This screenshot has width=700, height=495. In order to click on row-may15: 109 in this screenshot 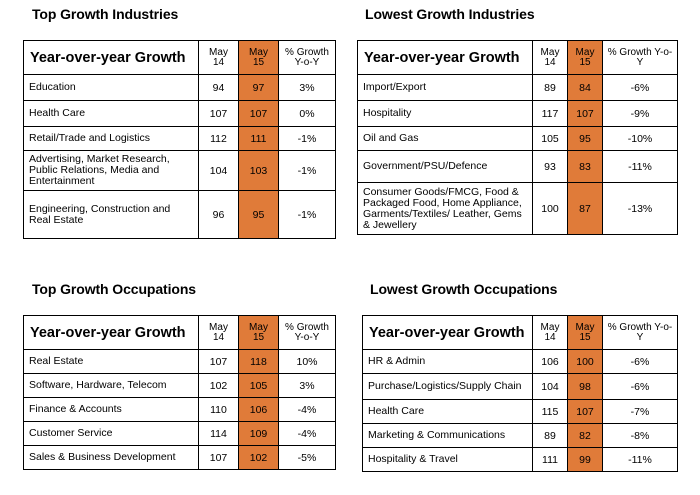, I will do `click(258, 433)`.